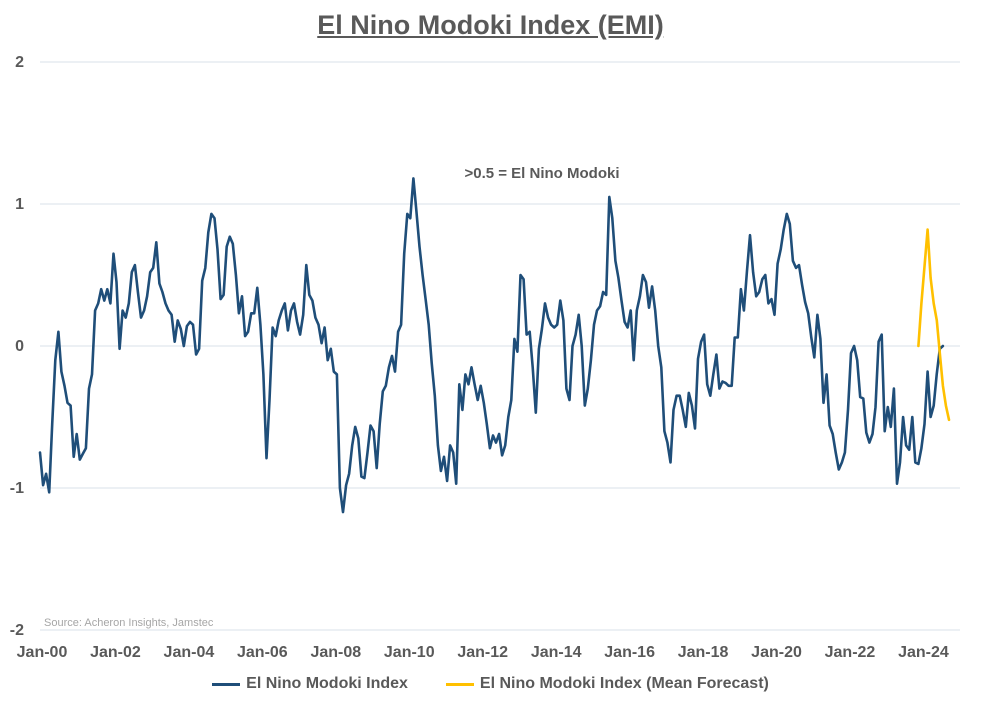 The height and width of the screenshot is (708, 981). What do you see at coordinates (115, 652) in the screenshot?
I see `x-tick-label: Jan-02` at bounding box center [115, 652].